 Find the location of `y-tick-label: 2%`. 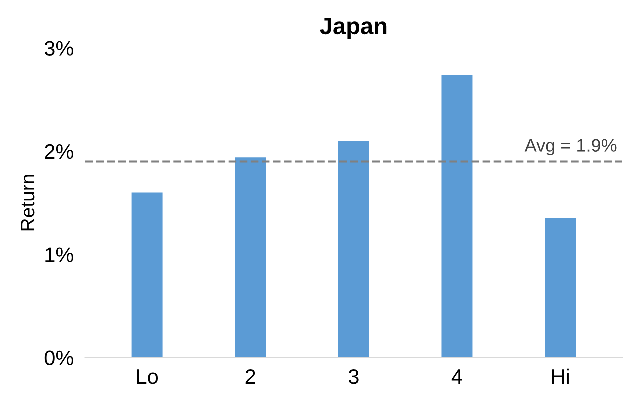

y-tick-label: 2% is located at coordinates (59, 152).